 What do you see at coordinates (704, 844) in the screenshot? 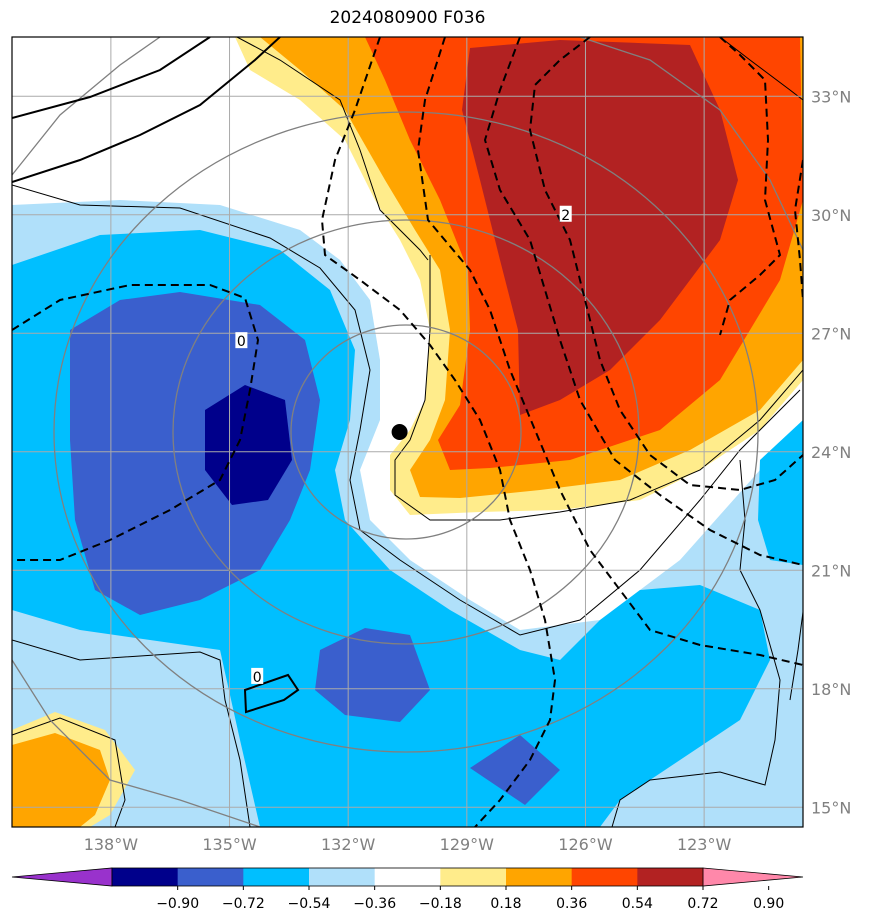
I see `x-tick-label: 123°W` at bounding box center [704, 844].